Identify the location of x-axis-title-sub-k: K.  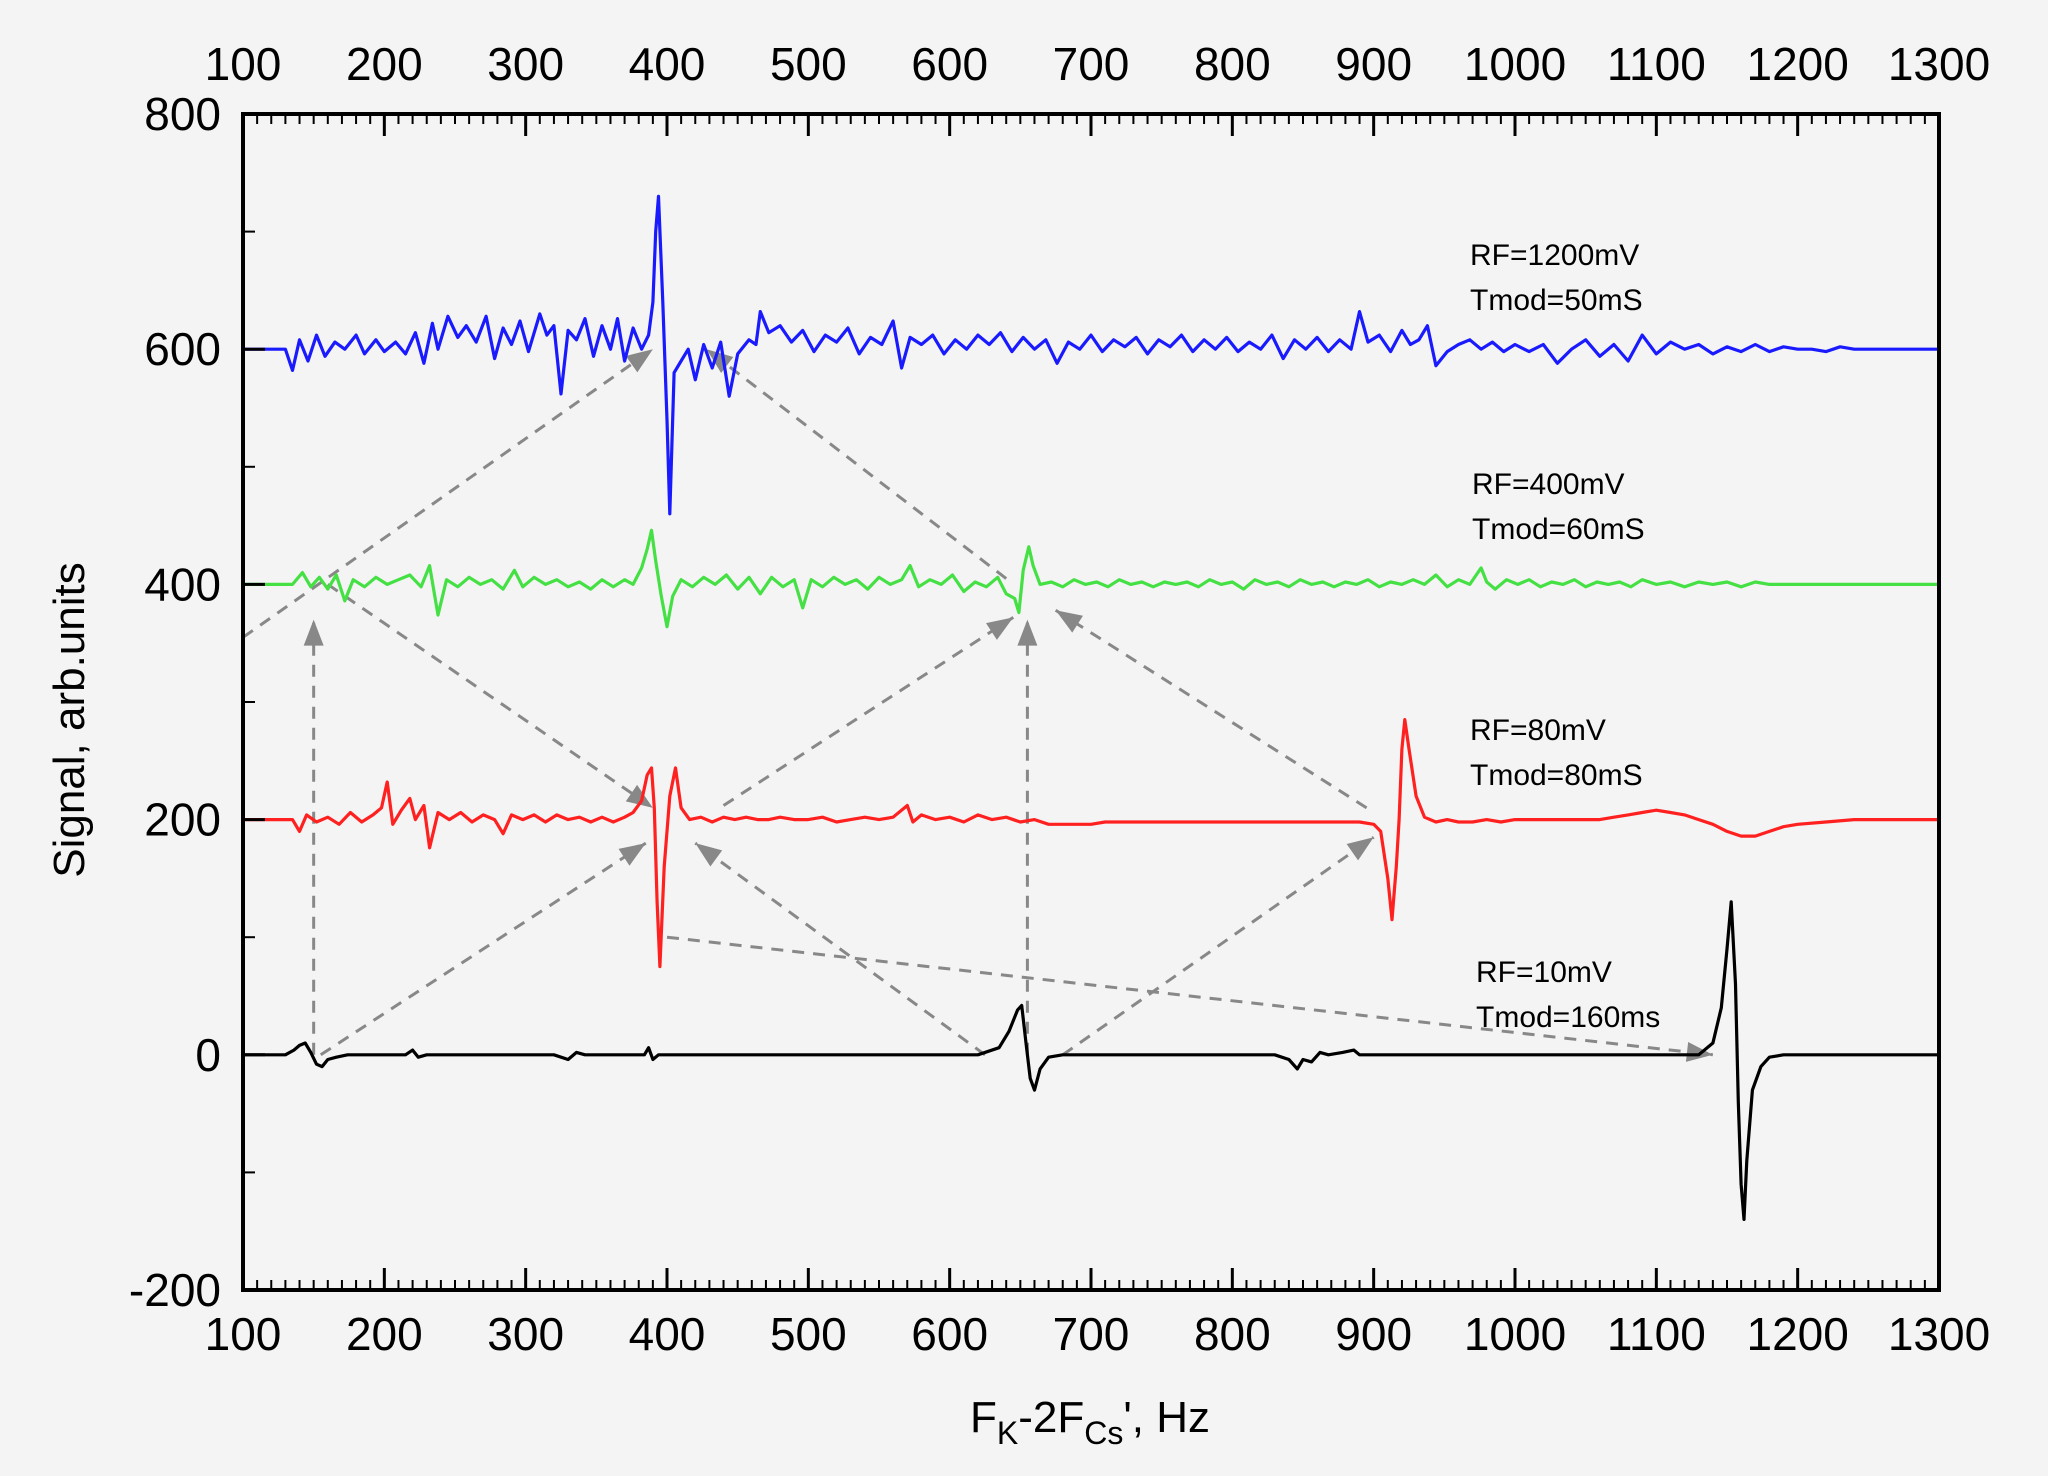
(1007, 1433).